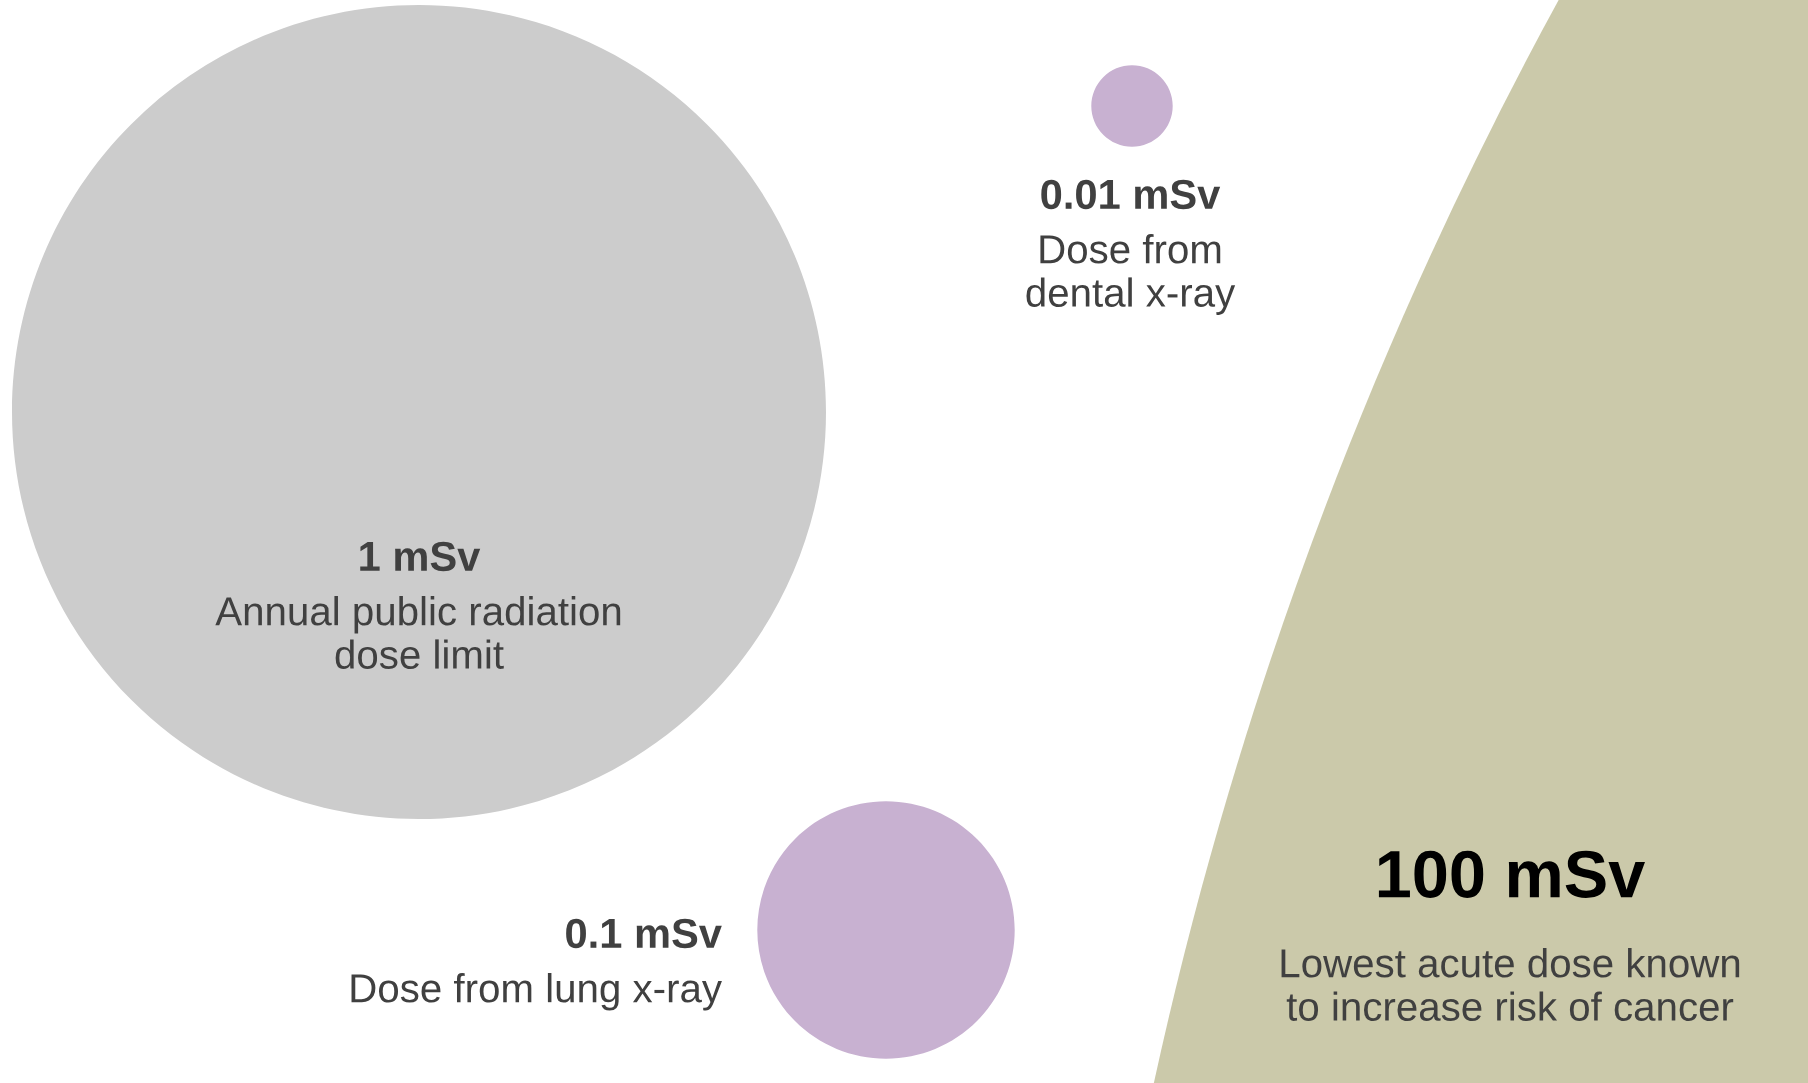 The image size is (1808, 1083). Describe the element at coordinates (1131, 194) in the screenshot. I see `data-label: 0.01 mSv` at that location.